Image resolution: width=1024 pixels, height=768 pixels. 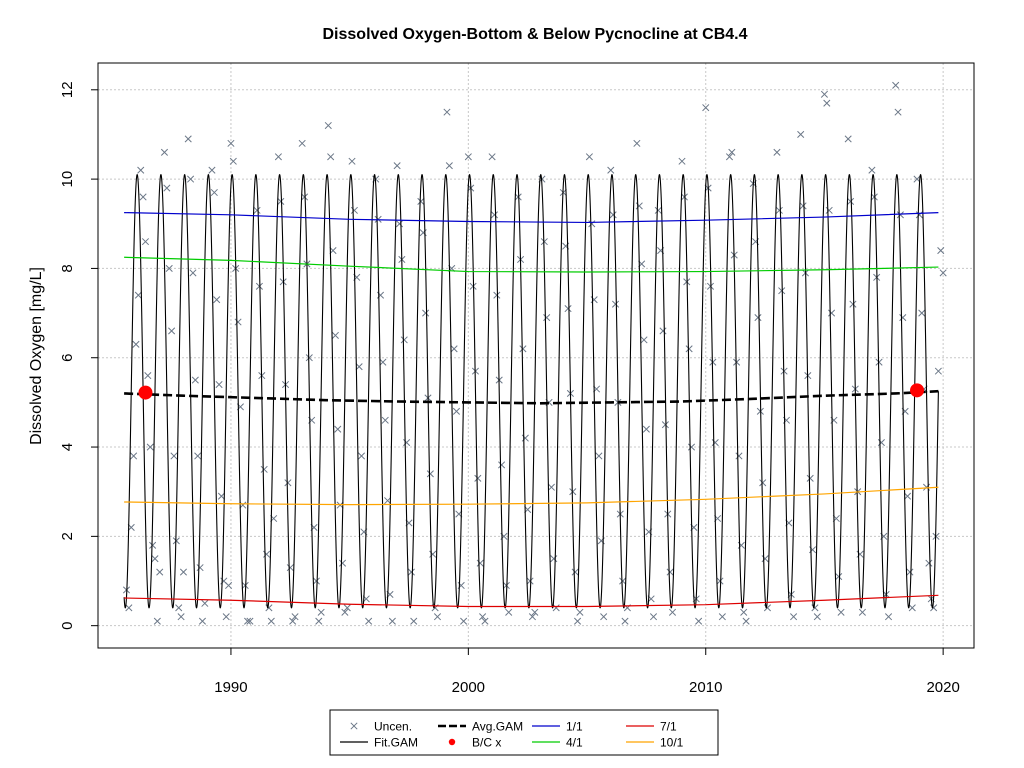 I want to click on y-tick-label: 8, so click(x=67, y=268).